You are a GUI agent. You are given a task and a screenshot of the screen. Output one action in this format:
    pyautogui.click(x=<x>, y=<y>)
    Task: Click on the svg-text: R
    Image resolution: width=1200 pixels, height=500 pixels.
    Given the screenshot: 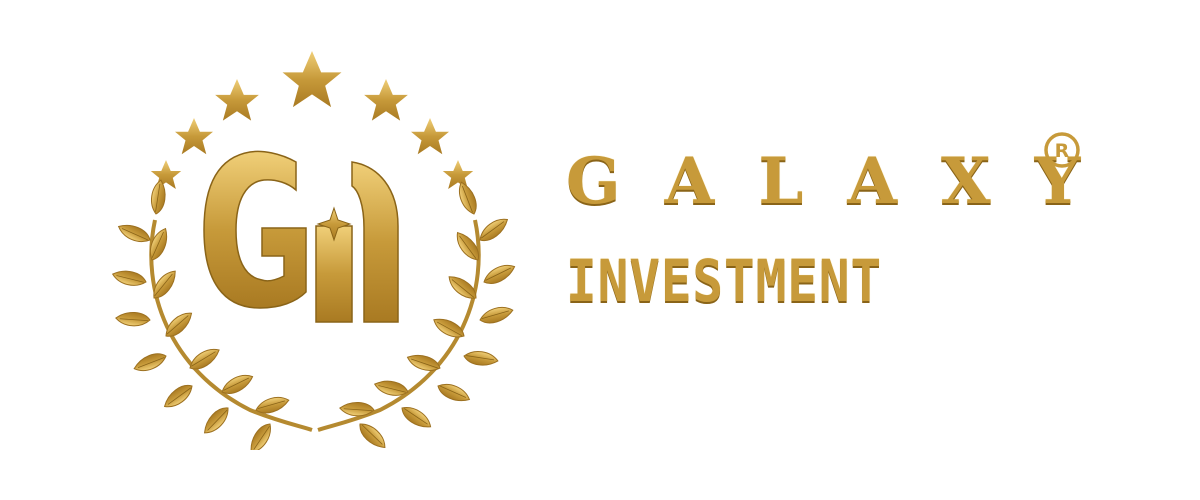 What is the action you would take?
    pyautogui.click(x=1062, y=151)
    